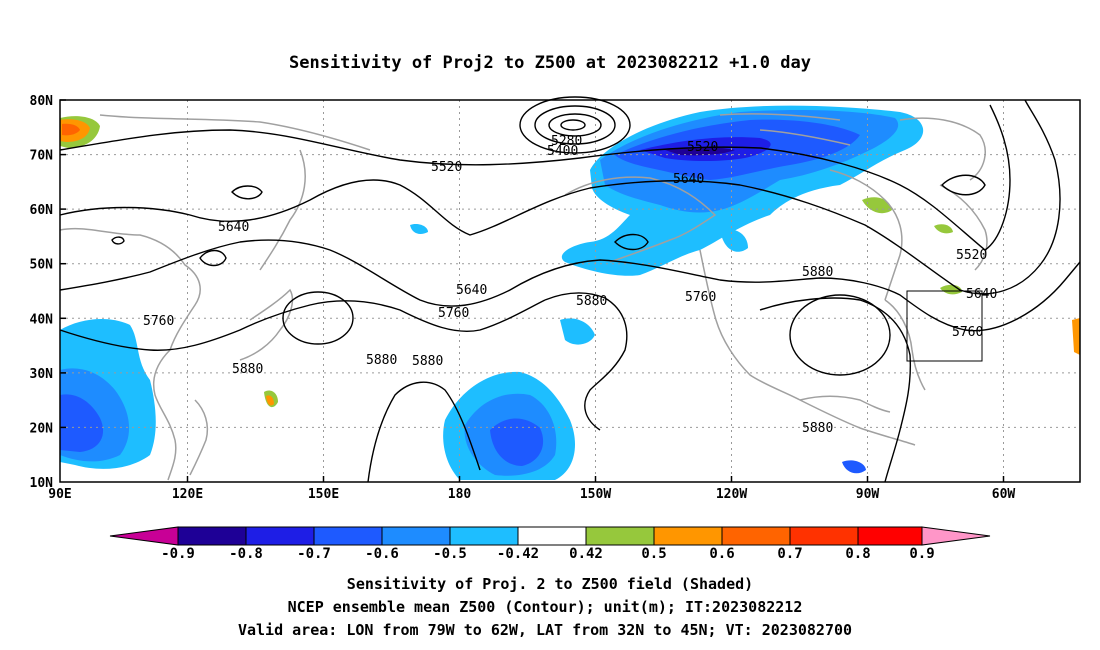 The width and height of the screenshot is (1100, 650). What do you see at coordinates (323, 494) in the screenshot?
I see `lon-label: 150E` at bounding box center [323, 494].